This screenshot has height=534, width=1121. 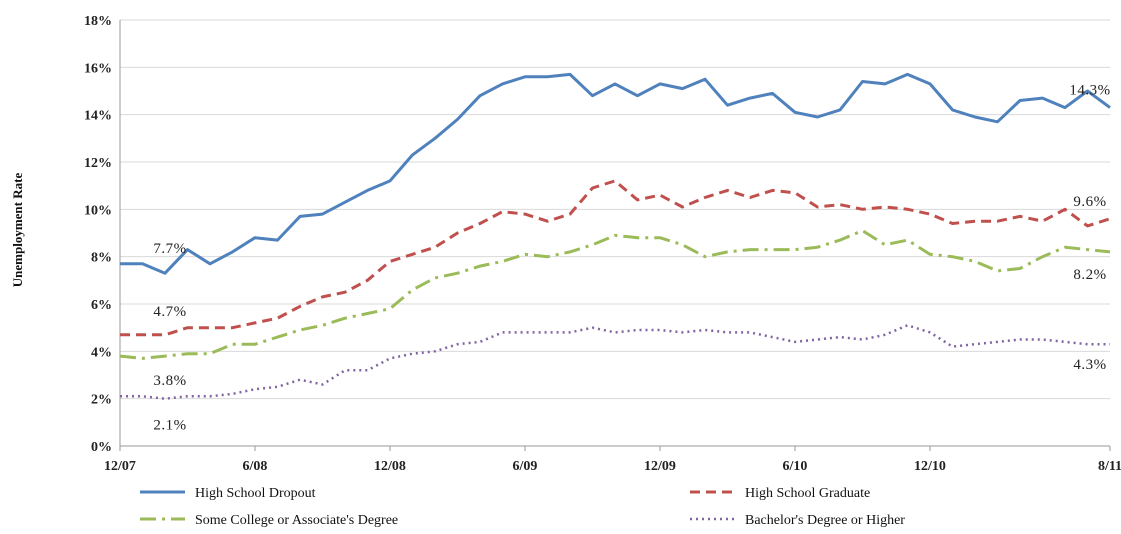 I want to click on end-value-label: 9.6%, so click(x=1089, y=202).